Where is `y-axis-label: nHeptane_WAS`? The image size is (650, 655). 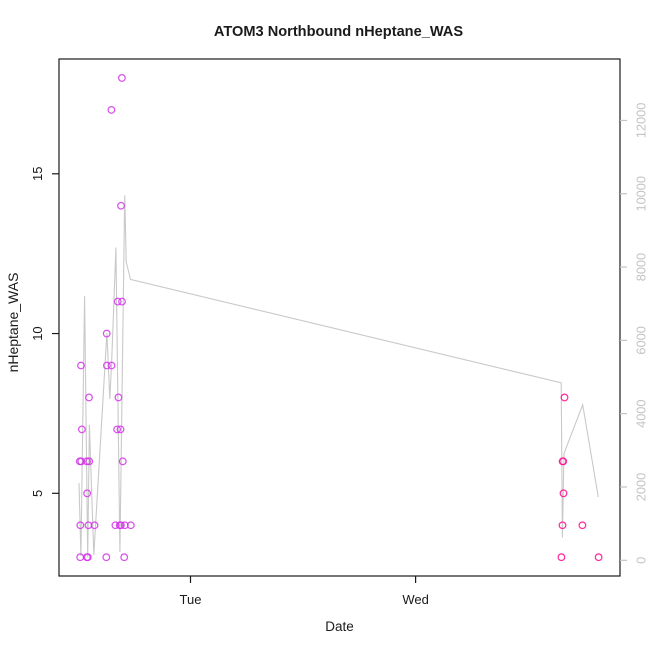
y-axis-label: nHeptane_WAS is located at coordinates (13, 323).